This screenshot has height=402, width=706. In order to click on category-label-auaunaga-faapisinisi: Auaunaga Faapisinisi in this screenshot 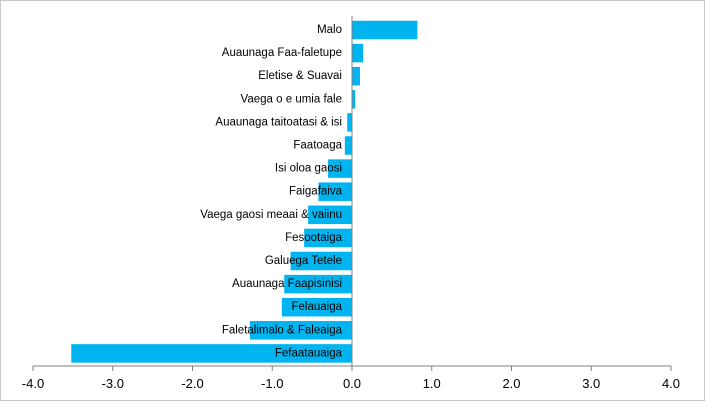, I will do `click(287, 284)`.